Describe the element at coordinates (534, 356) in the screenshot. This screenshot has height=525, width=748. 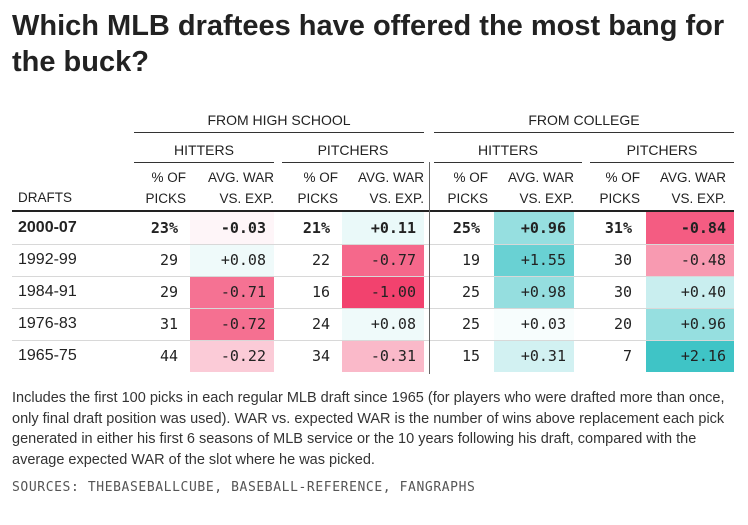
I see `war-cell: +0.31` at that location.